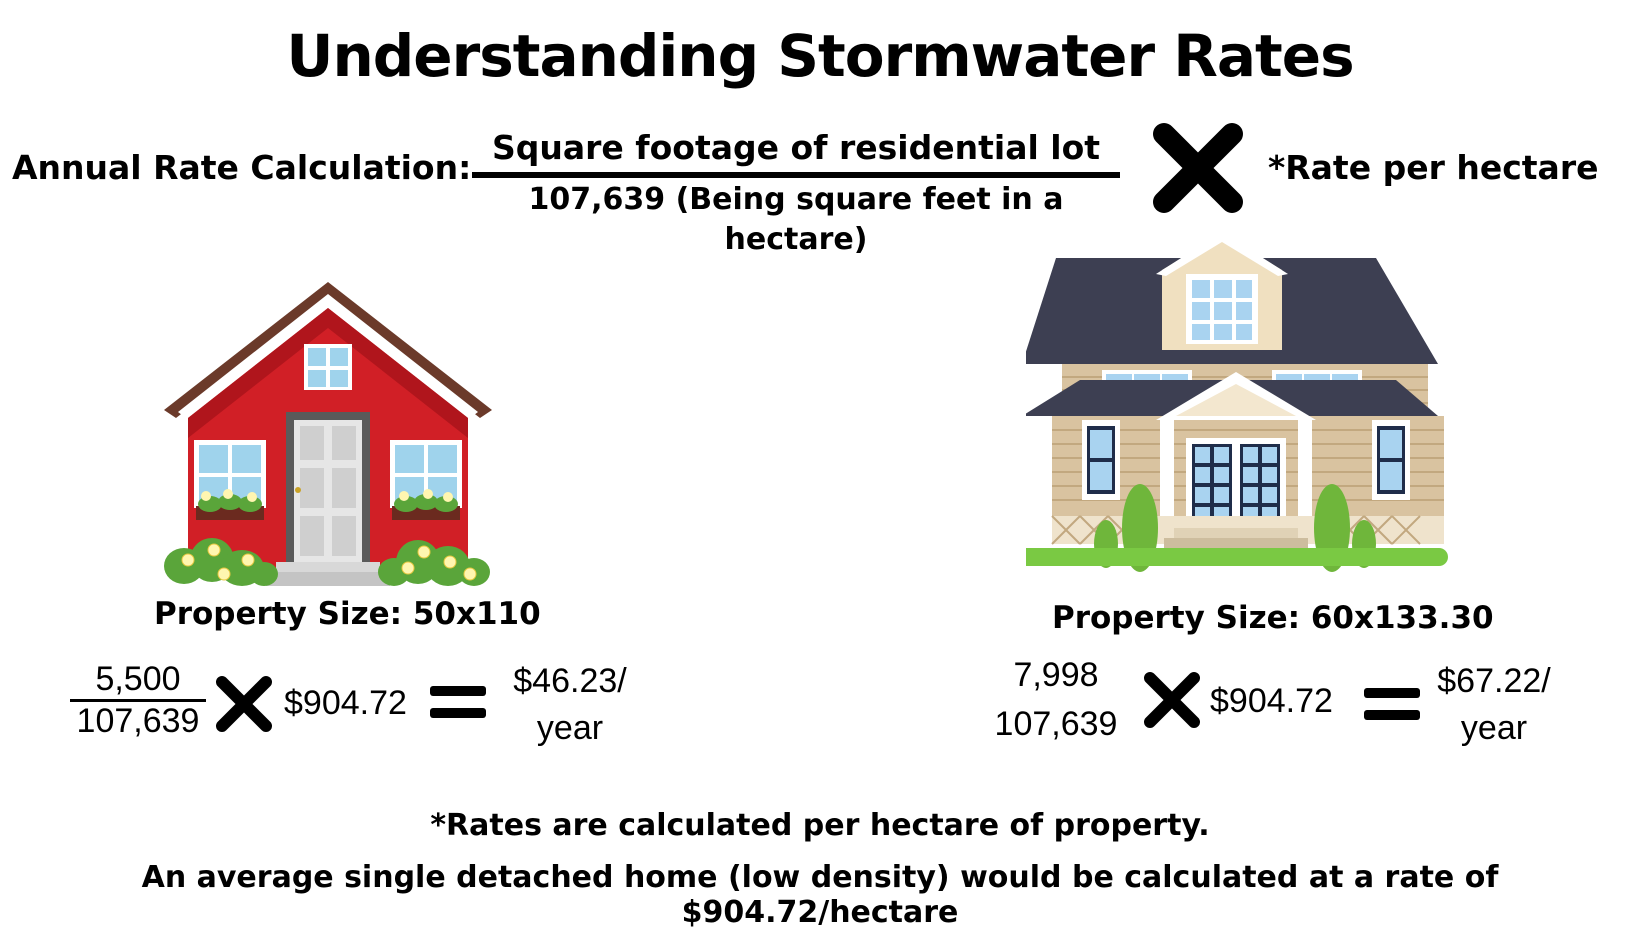 This screenshot has width=1640, height=930. What do you see at coordinates (242, 167) in the screenshot?
I see `formula-label: Annual Rate Calculation:` at bounding box center [242, 167].